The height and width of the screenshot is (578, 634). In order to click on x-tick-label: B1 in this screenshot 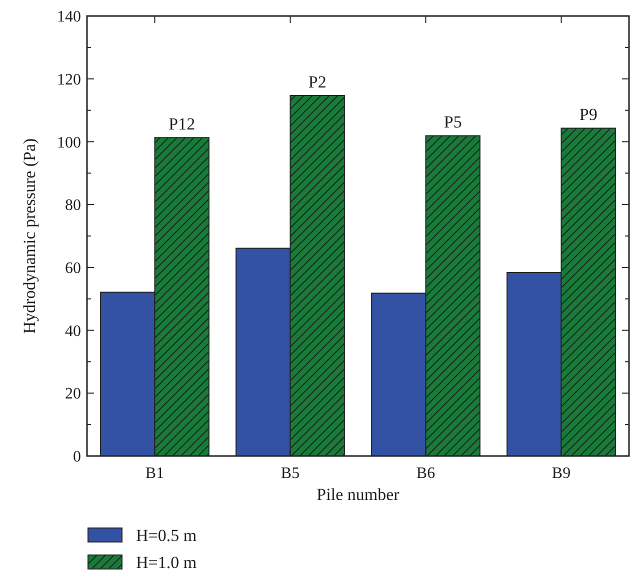, I will do `click(154, 473)`.